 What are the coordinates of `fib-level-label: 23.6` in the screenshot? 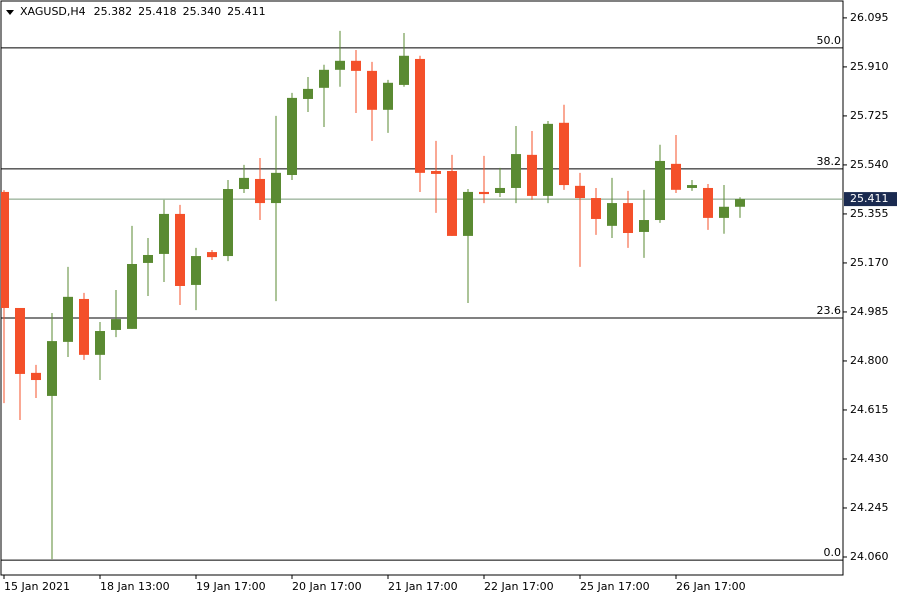 It's located at (829, 310).